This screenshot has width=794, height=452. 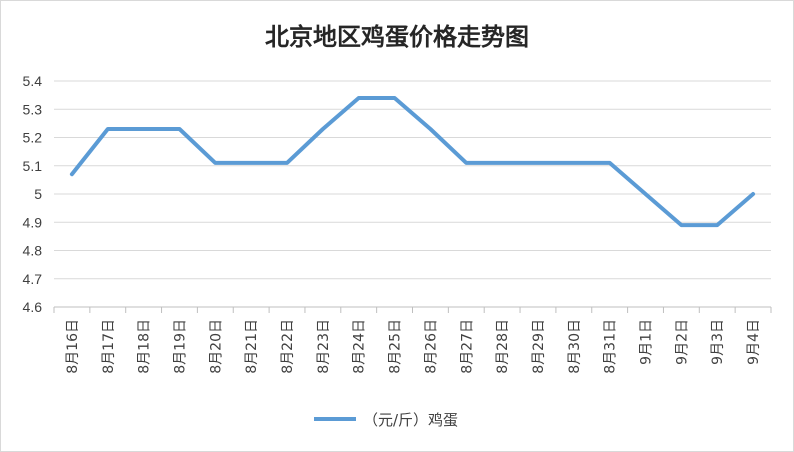 What do you see at coordinates (33, 307) in the screenshot?
I see `y-tick-label: 4.6` at bounding box center [33, 307].